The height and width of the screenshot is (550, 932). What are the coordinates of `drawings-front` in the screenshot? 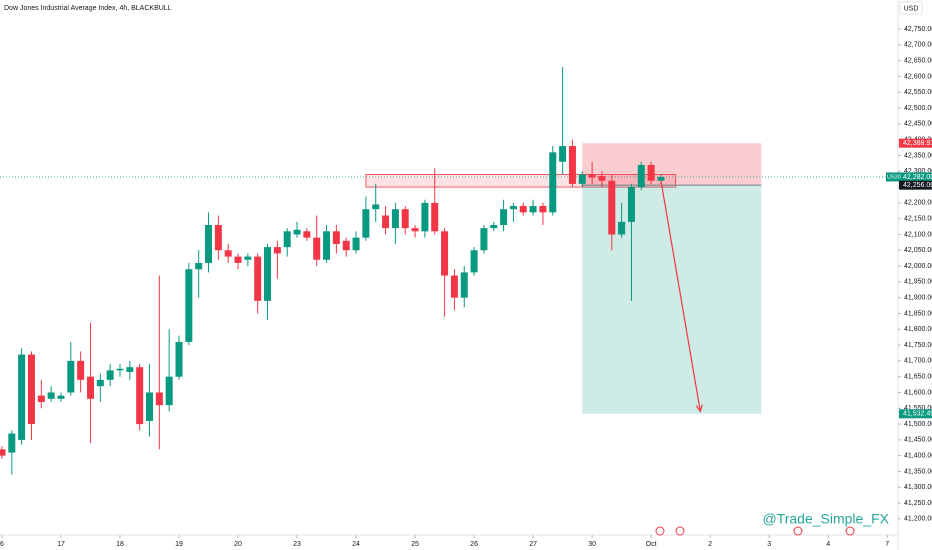 It's located at (681, 296).